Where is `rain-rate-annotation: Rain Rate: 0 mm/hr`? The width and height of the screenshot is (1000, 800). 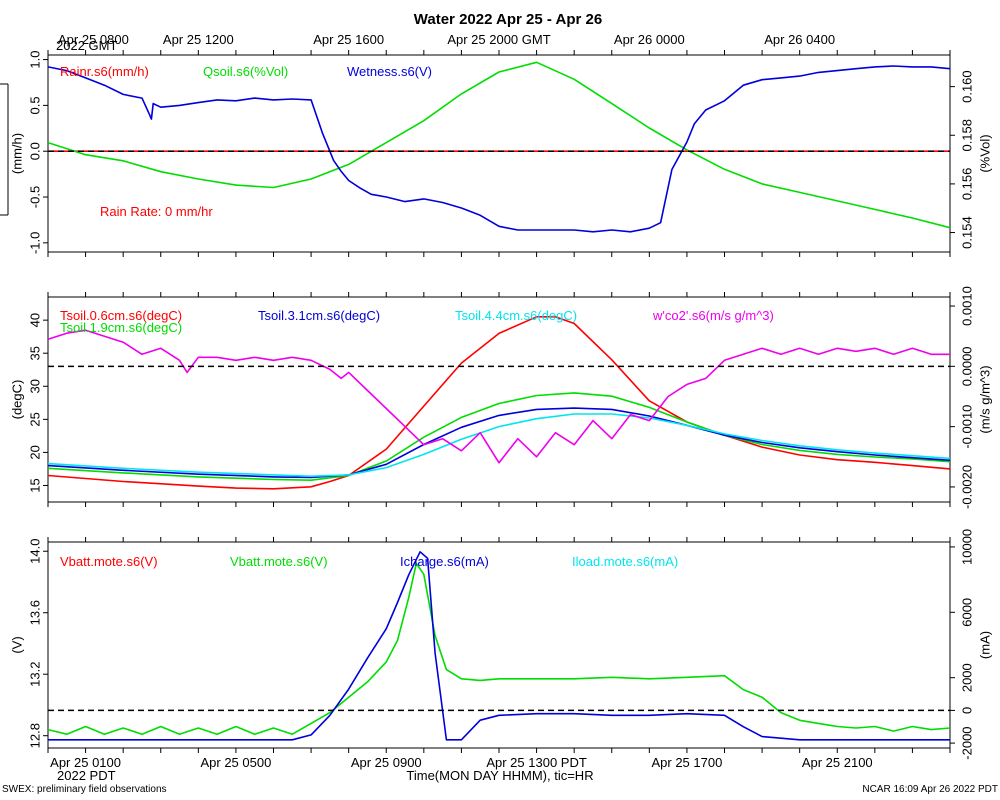 rain-rate-annotation: Rain Rate: 0 mm/hr is located at coordinates (156, 211).